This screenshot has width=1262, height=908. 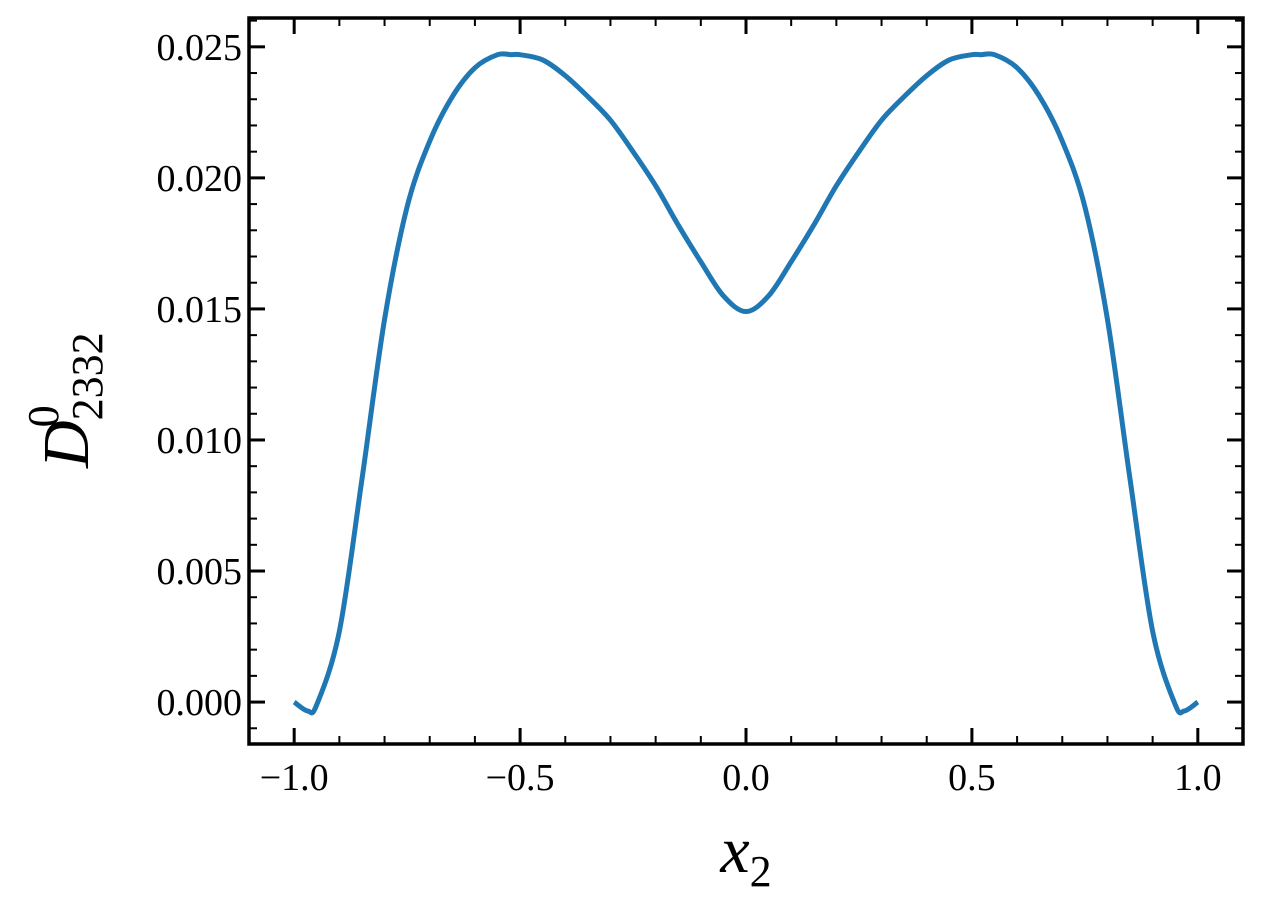 I want to click on y-label-sup: 0, so click(x=43, y=416).